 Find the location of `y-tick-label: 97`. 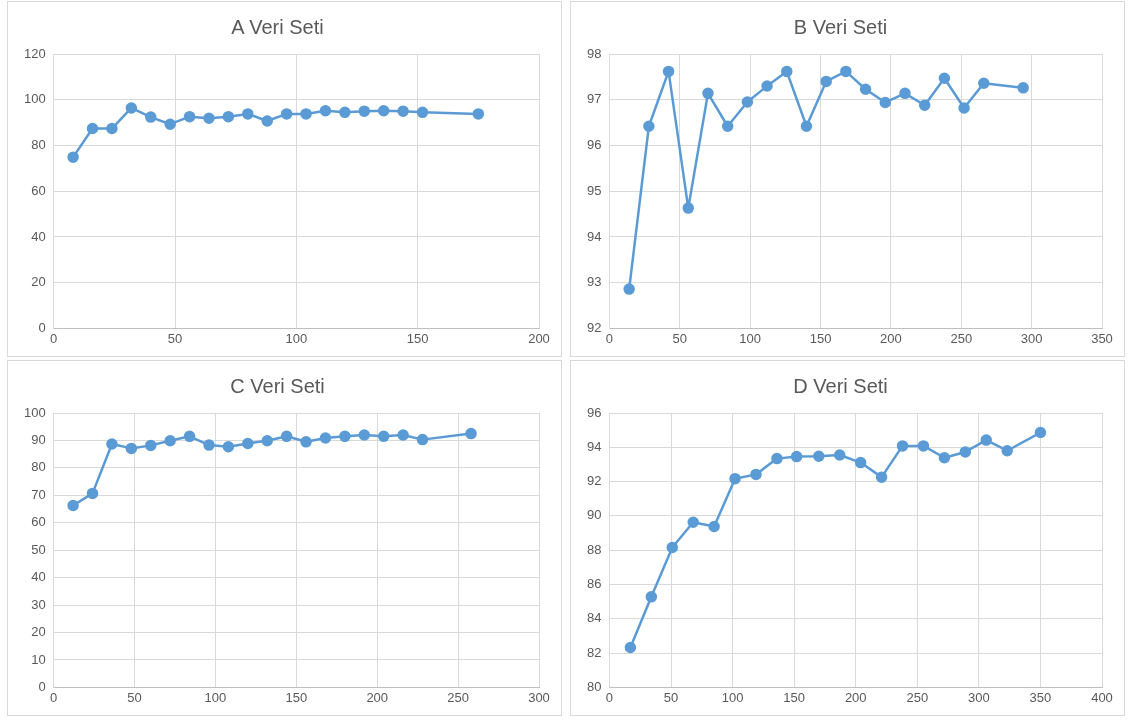

y-tick-label: 97 is located at coordinates (594, 99).